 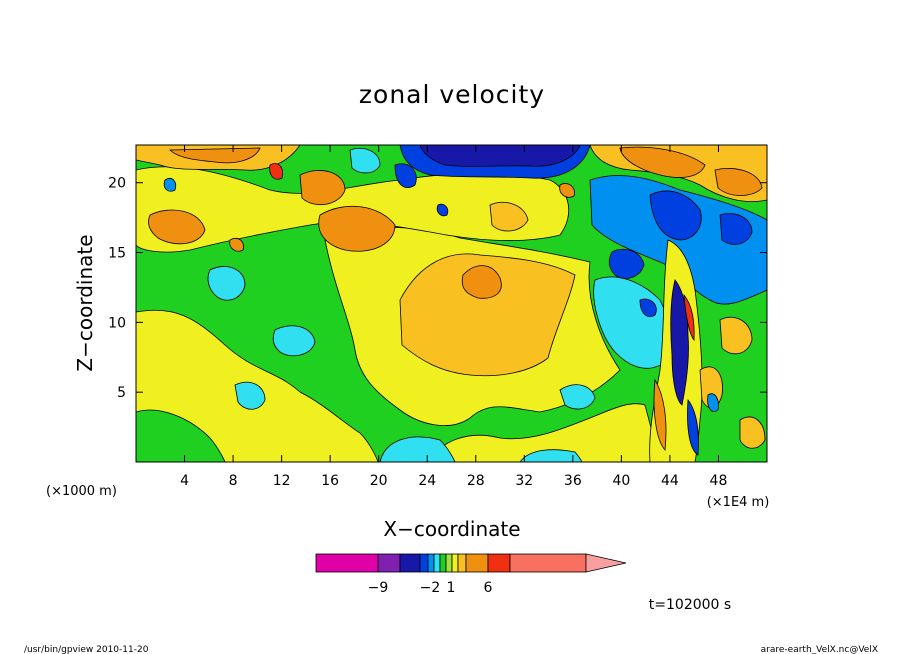 I want to click on x-axis-label: X−coordinate, so click(x=451, y=529).